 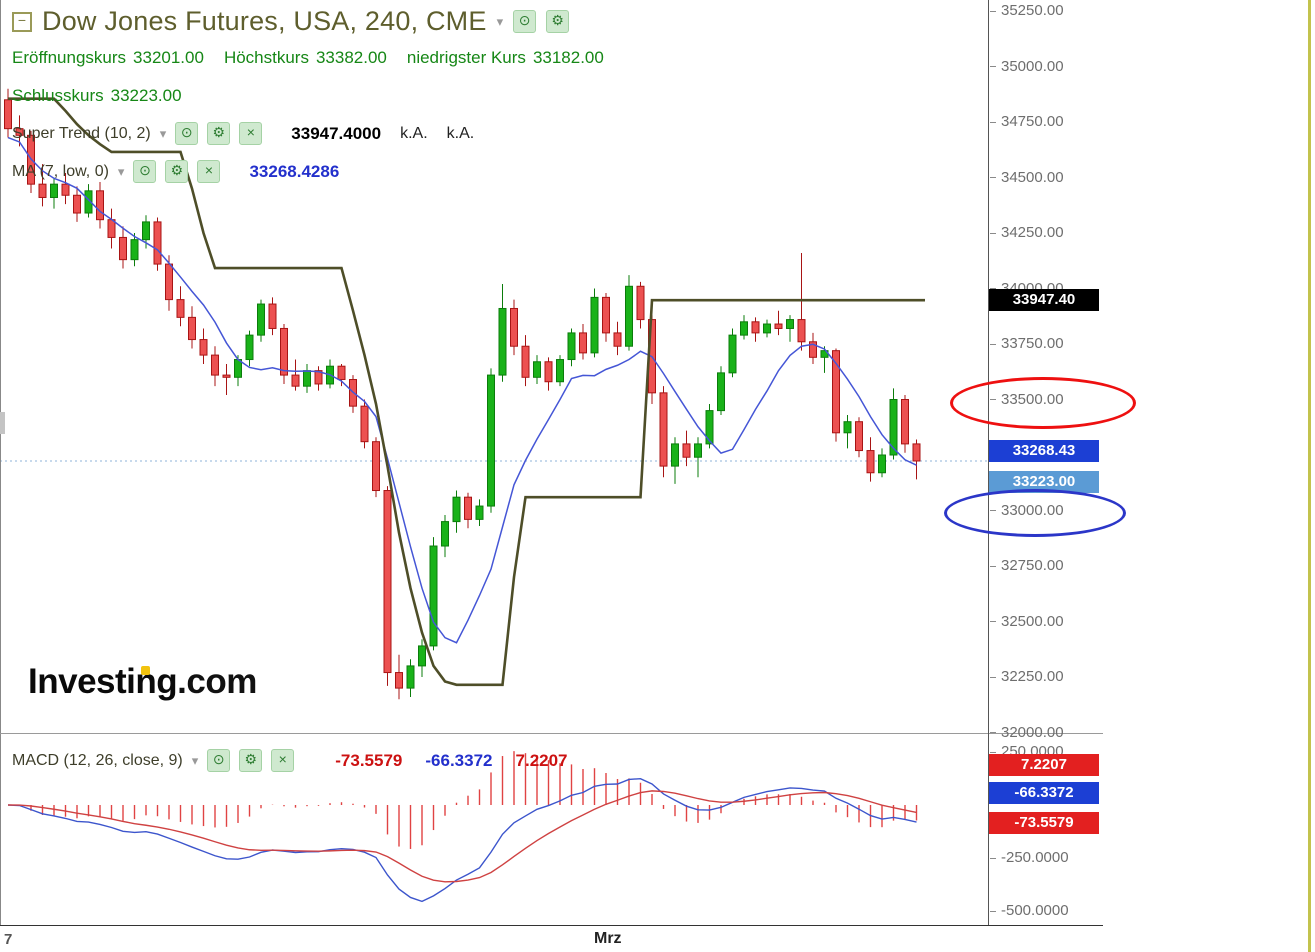 What do you see at coordinates (1309, 476) in the screenshot?
I see `page-edge-line` at bounding box center [1309, 476].